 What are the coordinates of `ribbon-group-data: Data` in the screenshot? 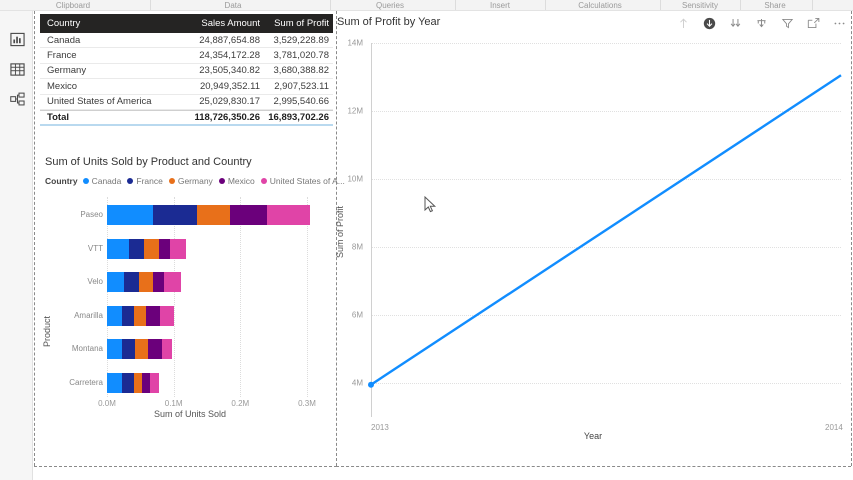 It's located at (233, 5).